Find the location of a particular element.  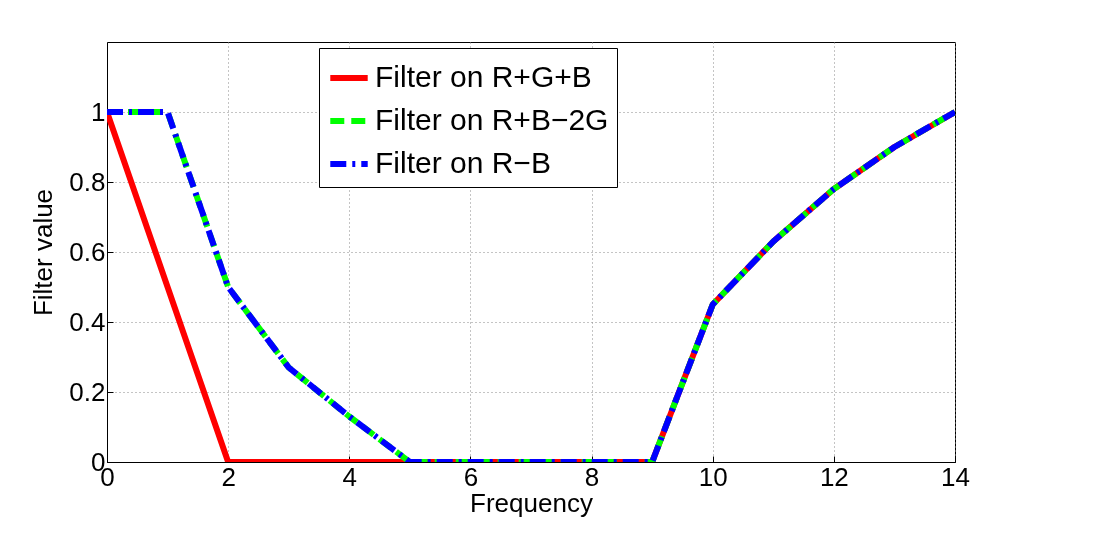

x-tick-label: 4 is located at coordinates (350, 476).